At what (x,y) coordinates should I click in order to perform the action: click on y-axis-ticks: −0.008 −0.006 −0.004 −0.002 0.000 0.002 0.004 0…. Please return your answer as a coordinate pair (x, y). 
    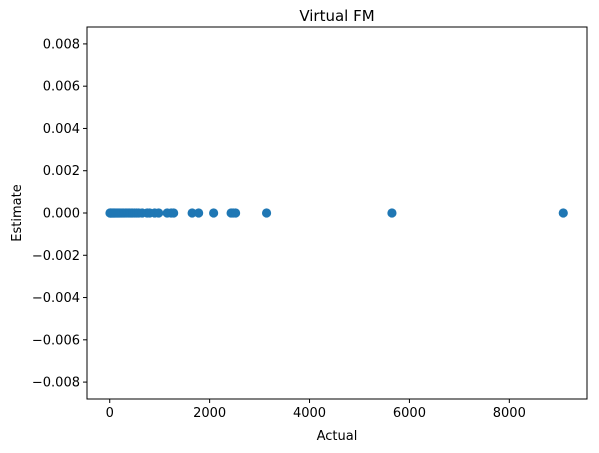
    Looking at the image, I should click on (59, 214).